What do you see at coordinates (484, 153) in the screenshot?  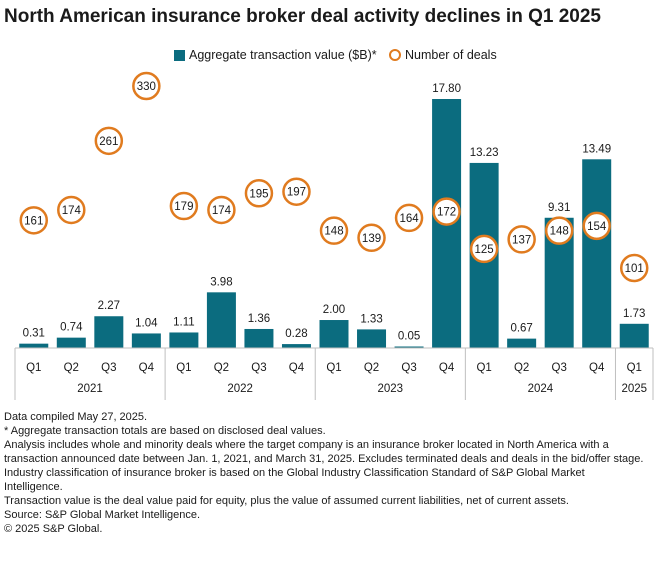 I see `bar-value-label: 13.23` at bounding box center [484, 153].